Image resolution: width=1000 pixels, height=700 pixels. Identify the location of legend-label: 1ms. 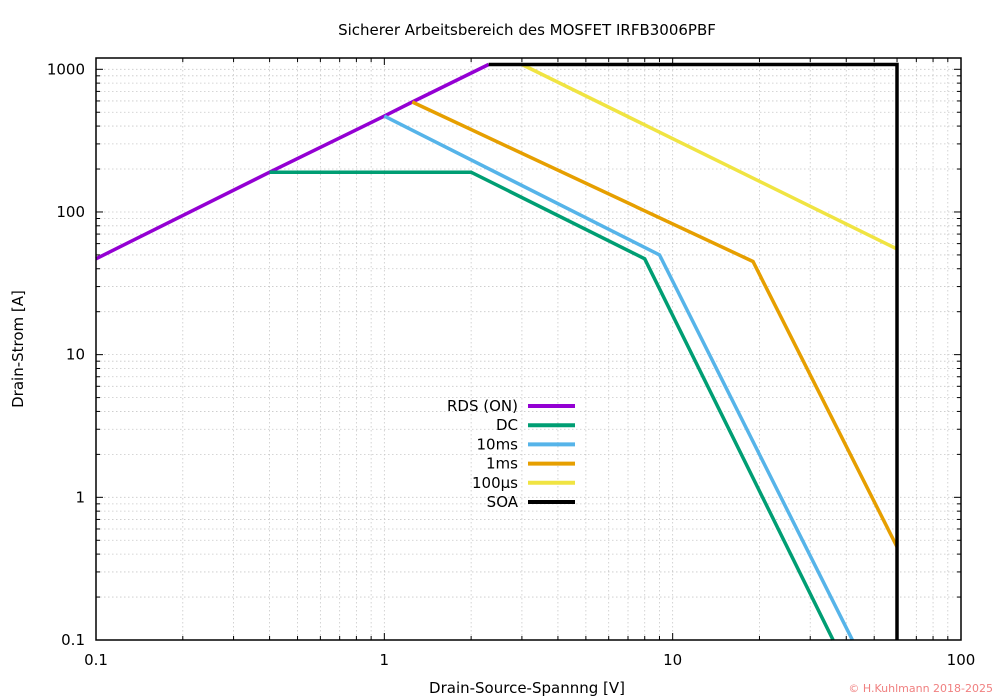
(502, 464).